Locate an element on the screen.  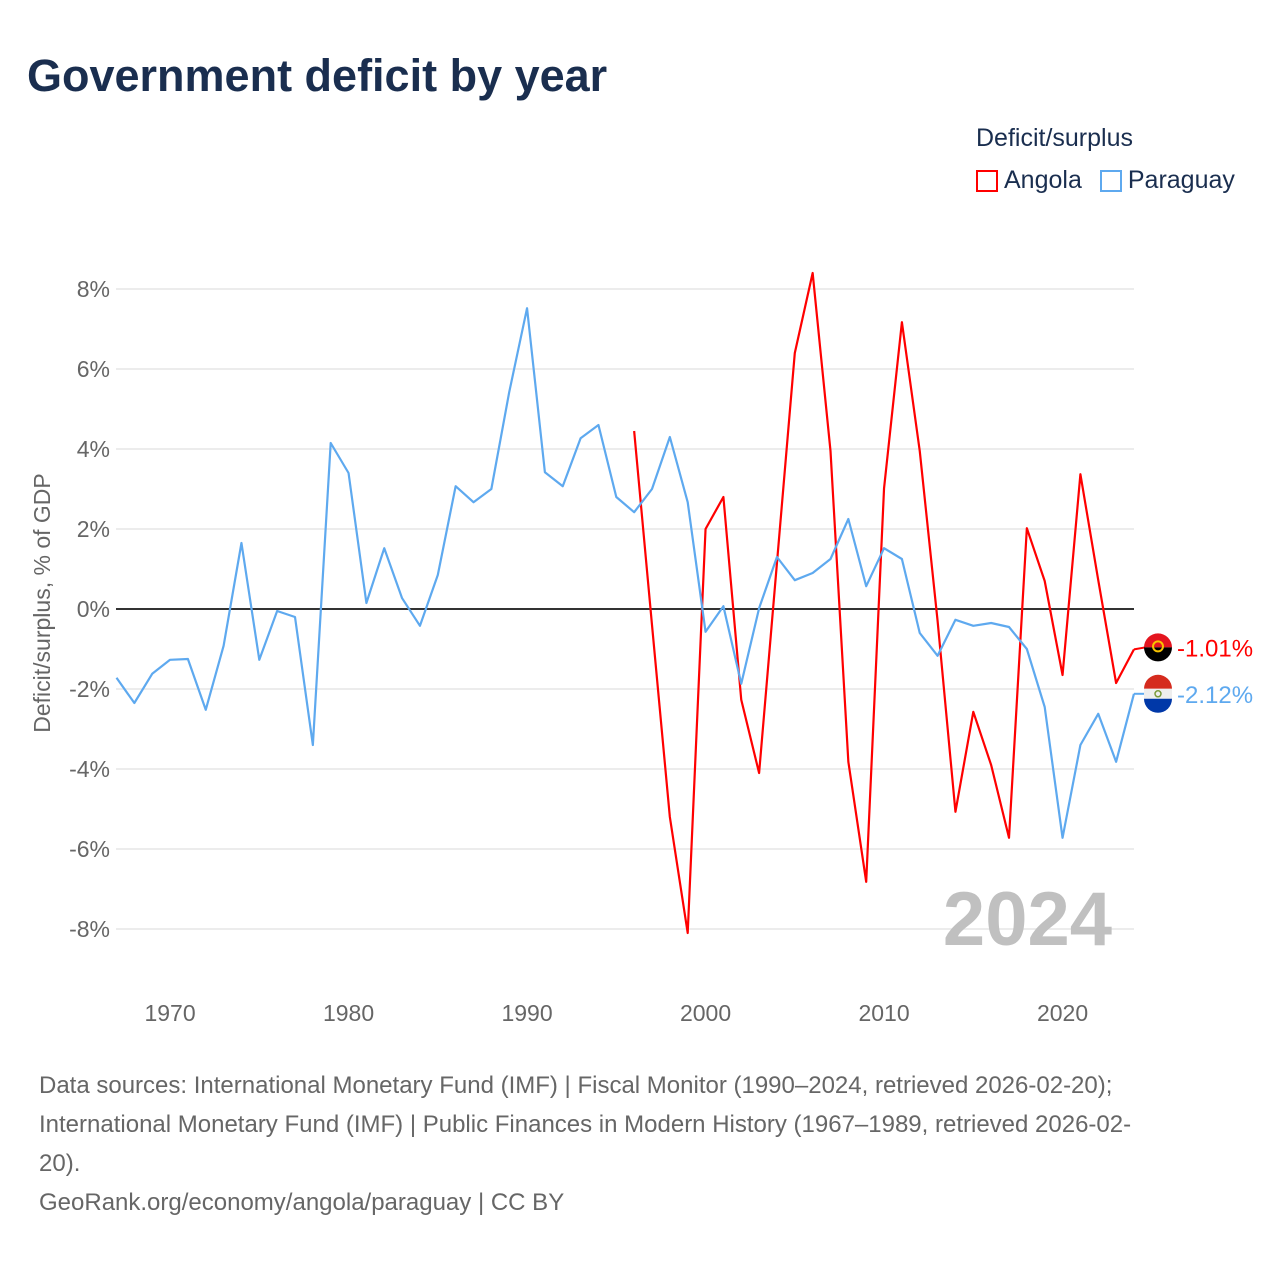
y-tick-label: -2% is located at coordinates (89, 689).